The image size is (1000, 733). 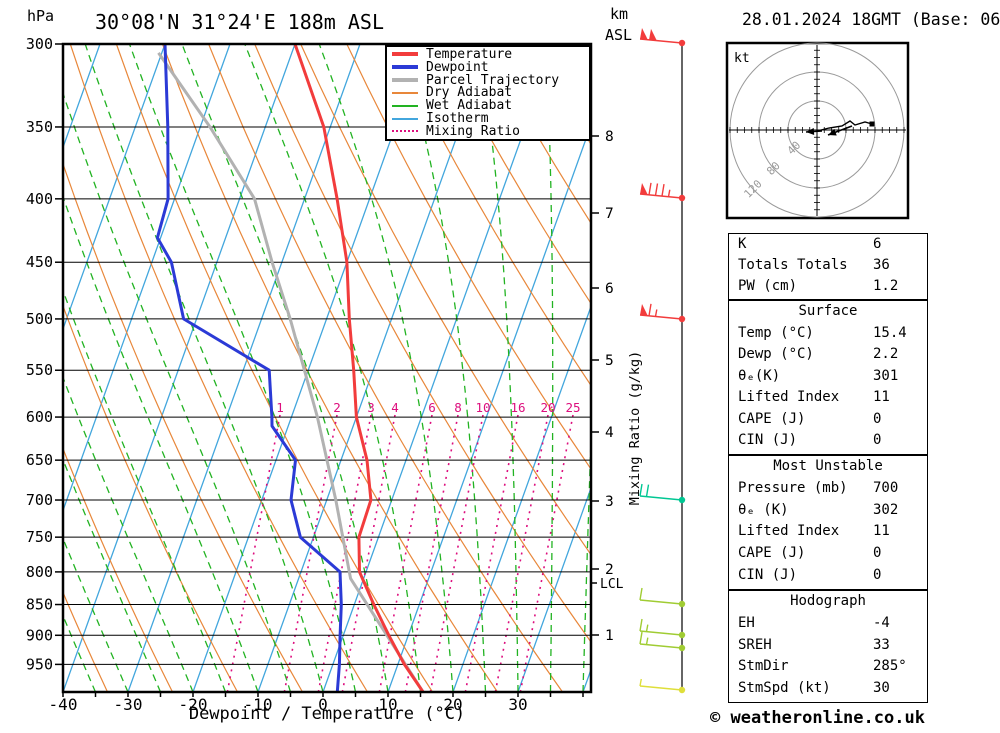 I want to click on mixing-ratio-value-label: 3, so click(x=371, y=407).